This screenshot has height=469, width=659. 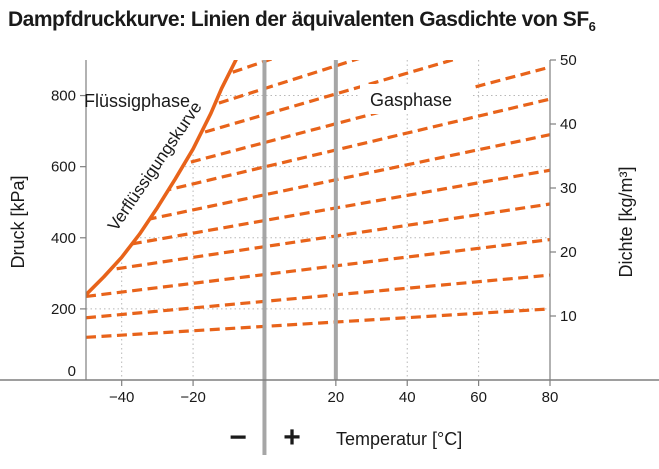 What do you see at coordinates (63, 309) in the screenshot?
I see `y-tick-label-left: 200` at bounding box center [63, 309].